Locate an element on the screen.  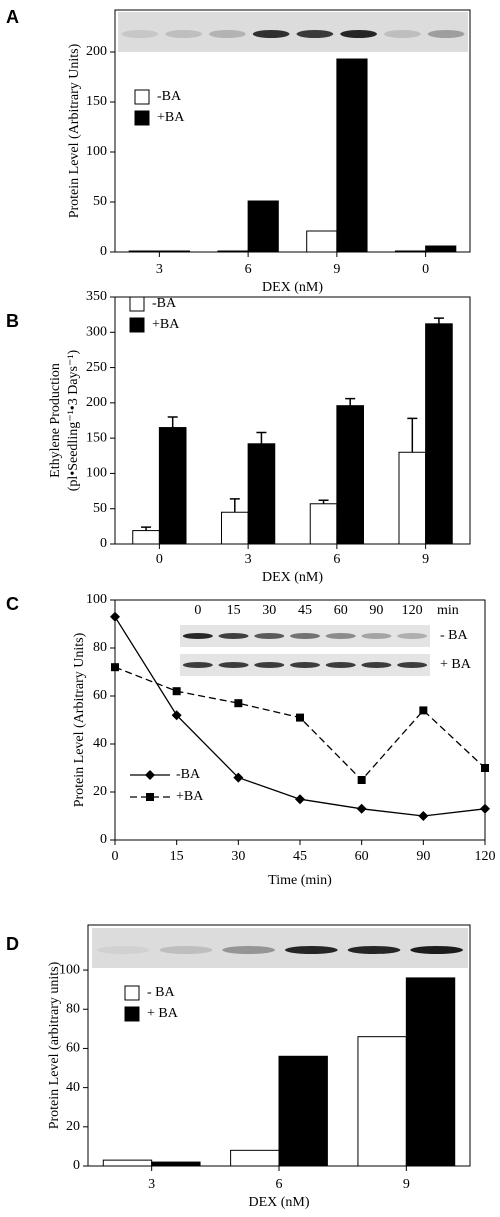
legend-label: -BA is located at coordinates (188, 774).